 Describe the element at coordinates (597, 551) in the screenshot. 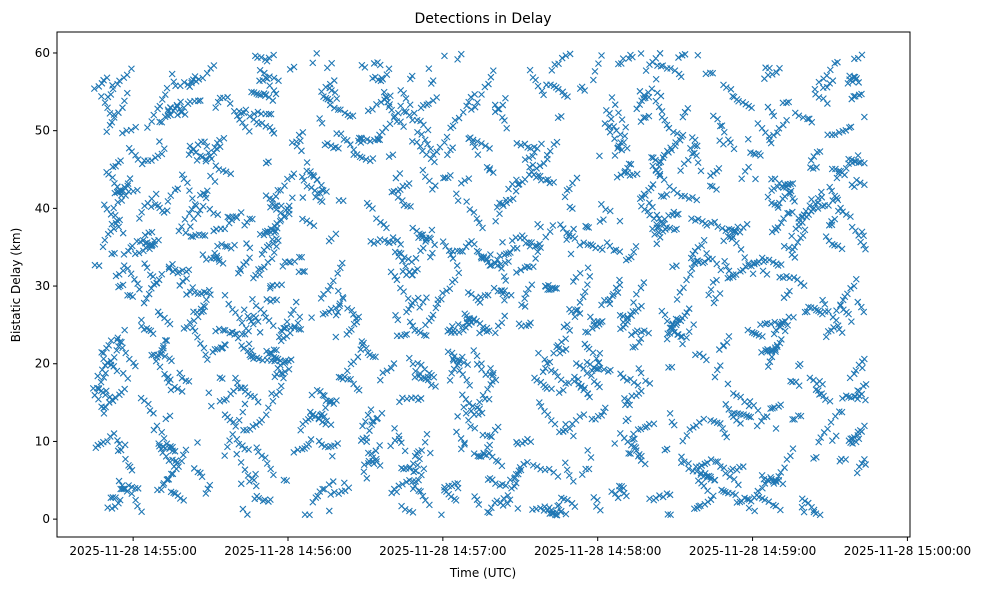

I see `x-tick-label: 2025-11-28 14:58:00` at that location.